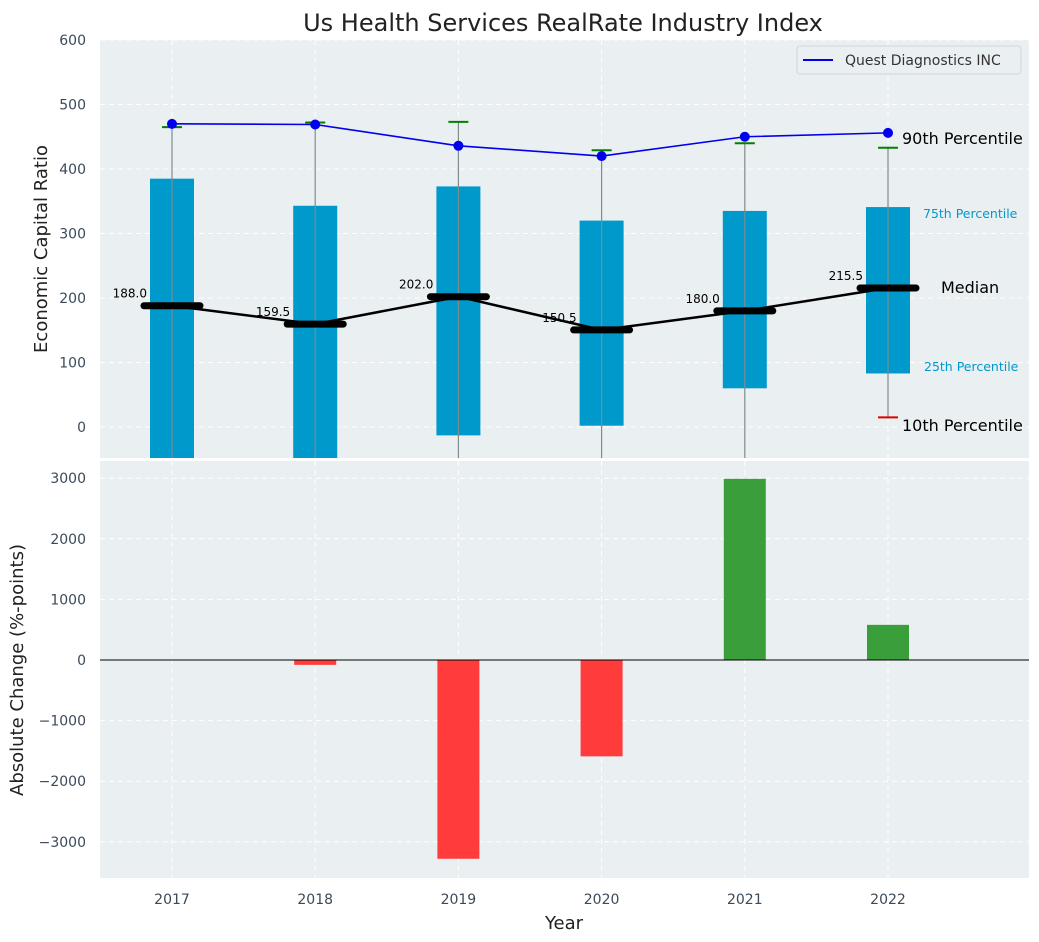 This screenshot has width=1039, height=942. I want to click on top-y-ticks: 0 100 200 300 400 500 600, so click(72, 234).